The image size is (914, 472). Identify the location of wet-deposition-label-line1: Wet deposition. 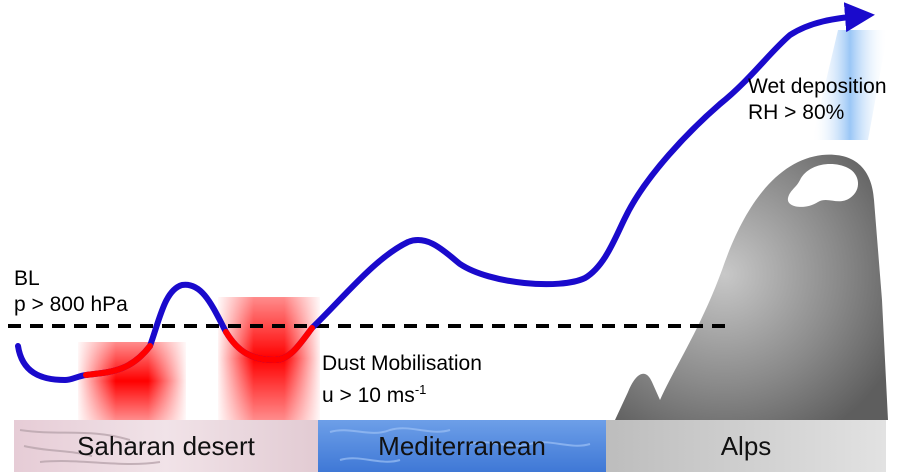
(817, 86).